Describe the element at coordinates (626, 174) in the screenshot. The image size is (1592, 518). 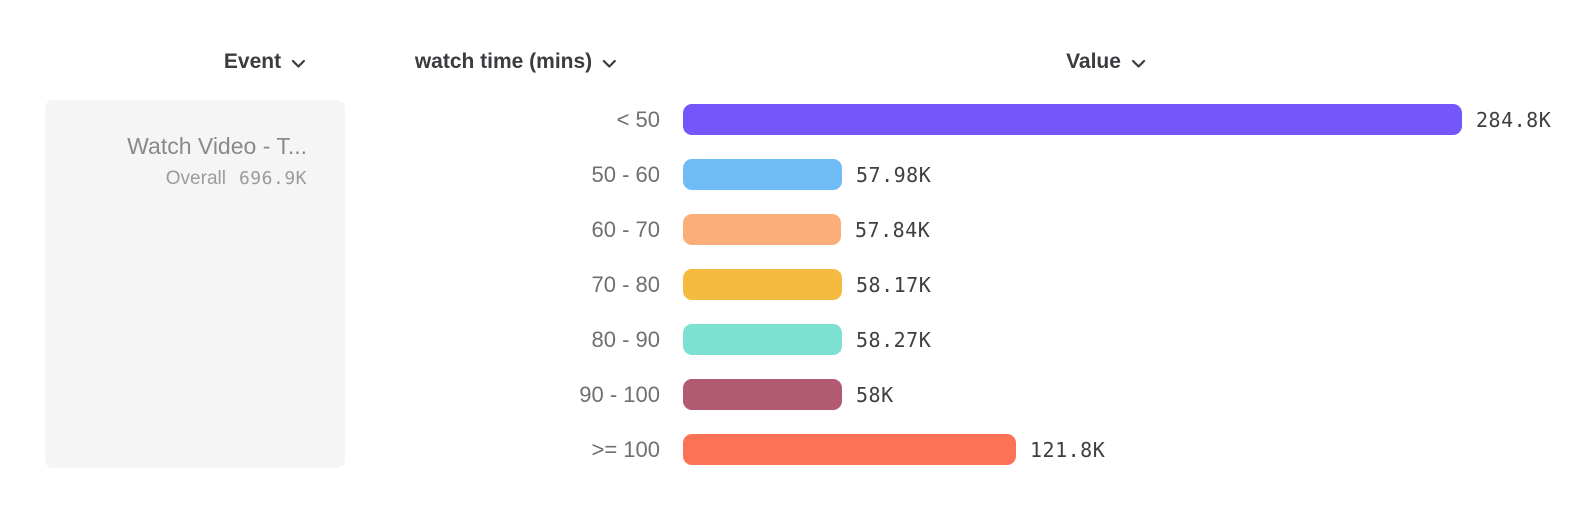
I see `bucket-label: 50 - 60` at that location.